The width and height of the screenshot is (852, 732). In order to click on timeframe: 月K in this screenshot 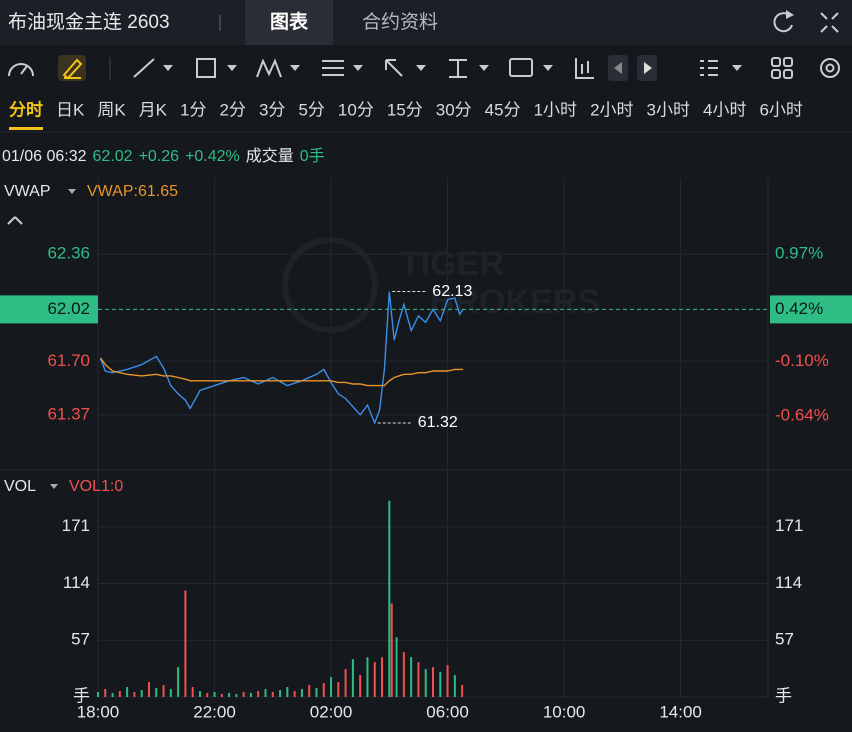, I will do `click(153, 109)`.